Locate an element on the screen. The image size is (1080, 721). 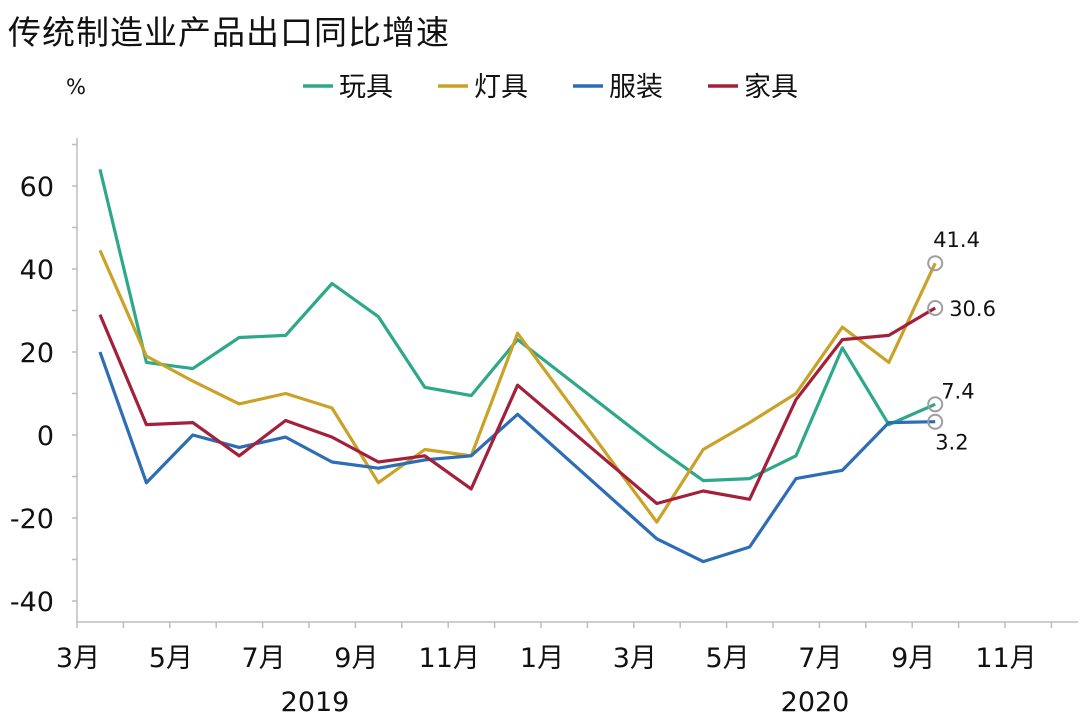
legend: 玩具 灯具 服装 家具 is located at coordinates (550, 87).